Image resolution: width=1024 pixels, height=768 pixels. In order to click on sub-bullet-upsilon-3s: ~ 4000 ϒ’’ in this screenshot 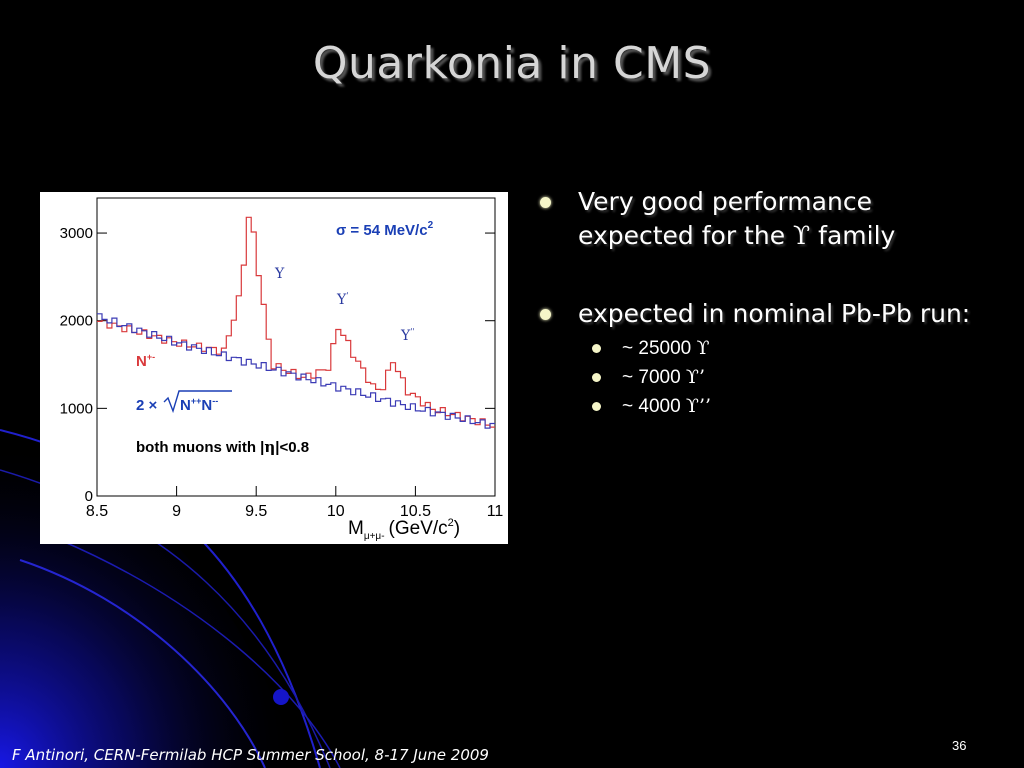, I will do `click(770, 406)`.